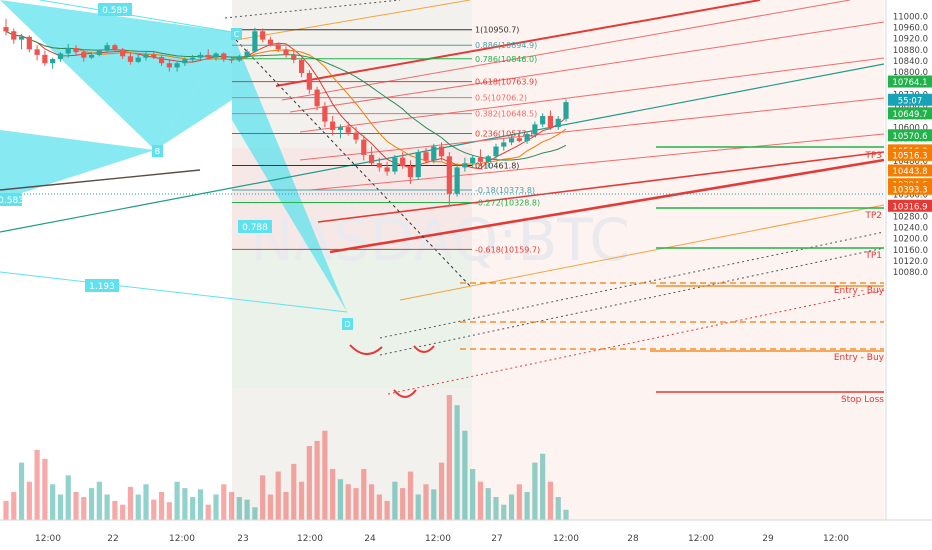 The width and height of the screenshot is (932, 550). I want to click on fib-level-label: 0.786(10846.0), so click(506, 59).